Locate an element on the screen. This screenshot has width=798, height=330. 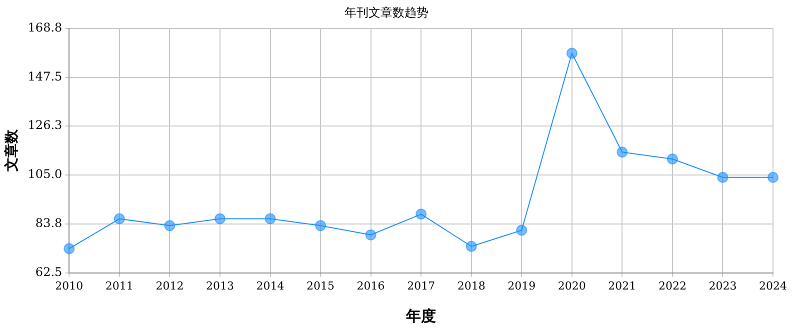
y-tick-label: 83.8 is located at coordinates (48, 223).